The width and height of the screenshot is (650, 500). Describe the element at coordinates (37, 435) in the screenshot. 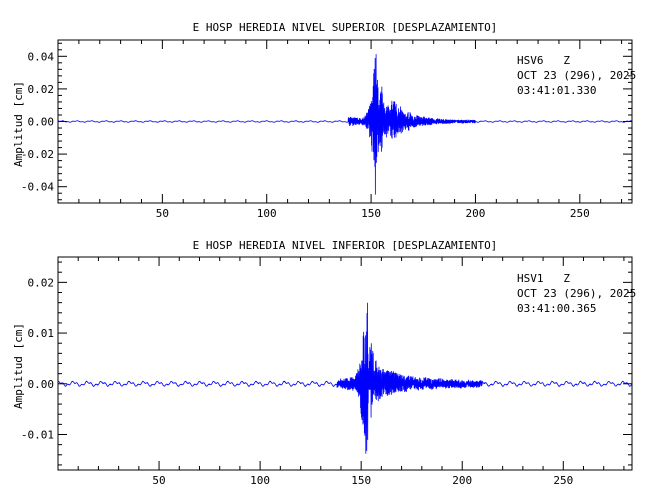

I see `y-tick-label: -0.01` at that location.